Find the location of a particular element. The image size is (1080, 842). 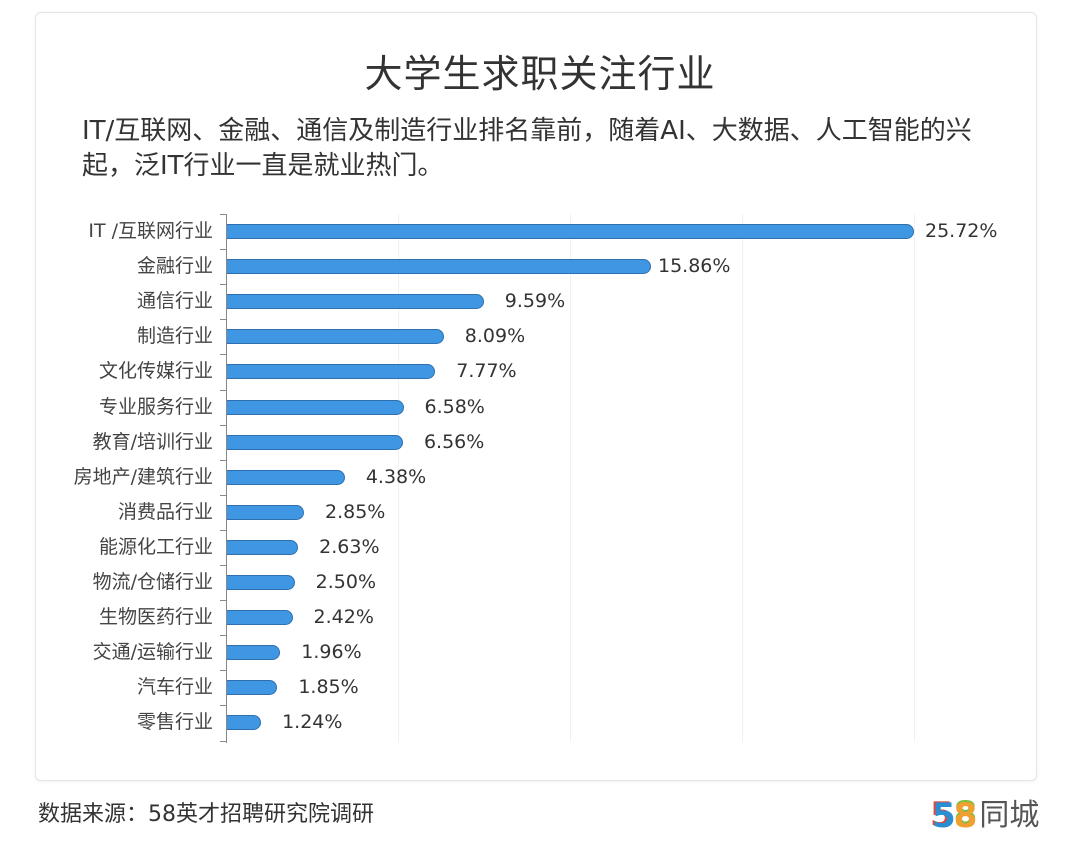

category-label: 通信行业 is located at coordinates (174, 301).